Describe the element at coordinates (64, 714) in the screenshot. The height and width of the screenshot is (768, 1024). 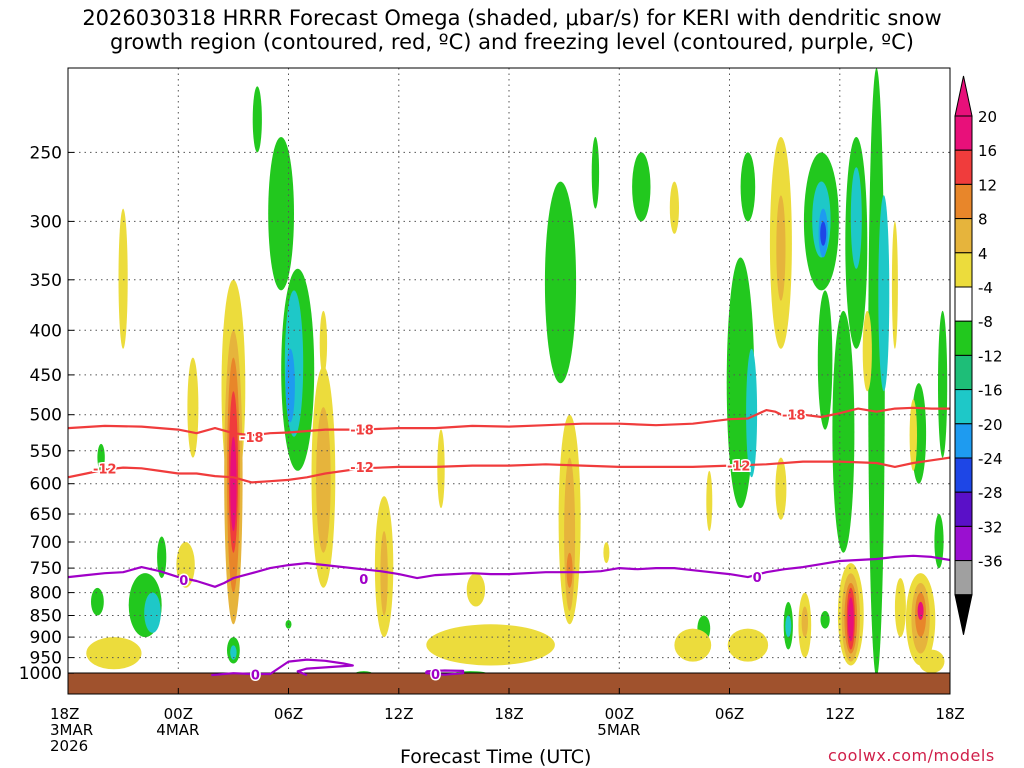
I see `xtick-label-0-0: 18Z` at that location.